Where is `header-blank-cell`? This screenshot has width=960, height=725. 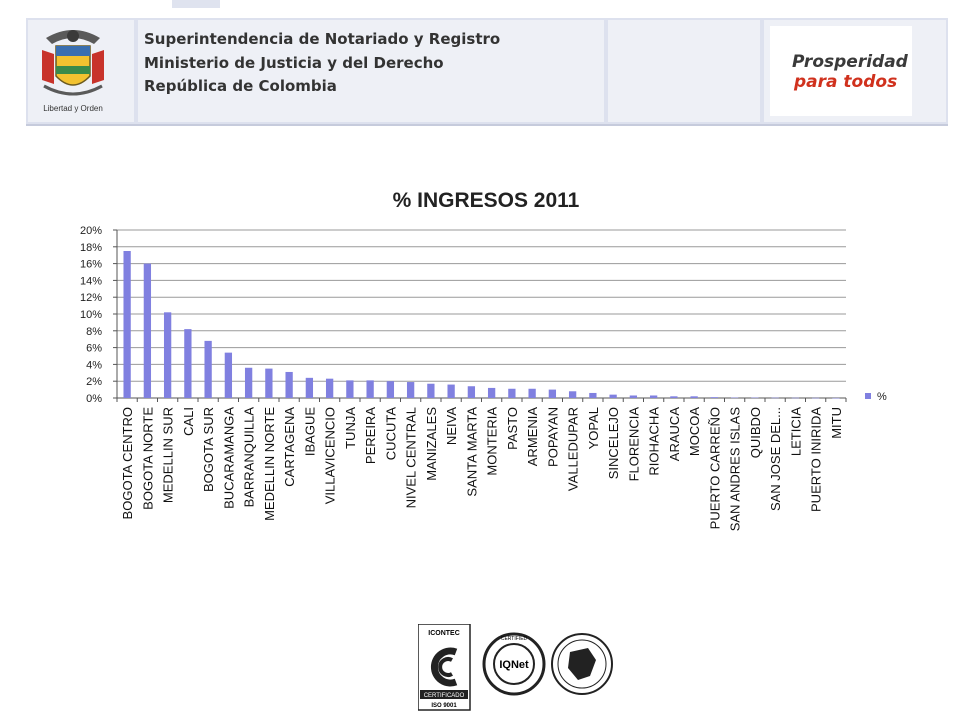
header-blank-cell is located at coordinates (684, 71).